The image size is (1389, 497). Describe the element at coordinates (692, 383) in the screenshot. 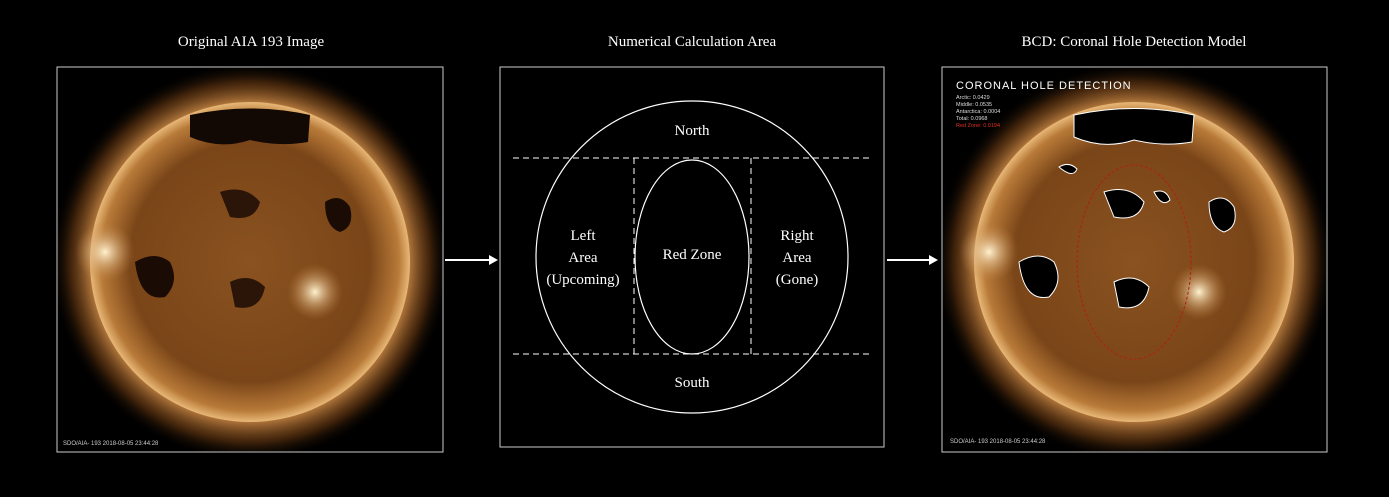

I see `south-label: South` at that location.